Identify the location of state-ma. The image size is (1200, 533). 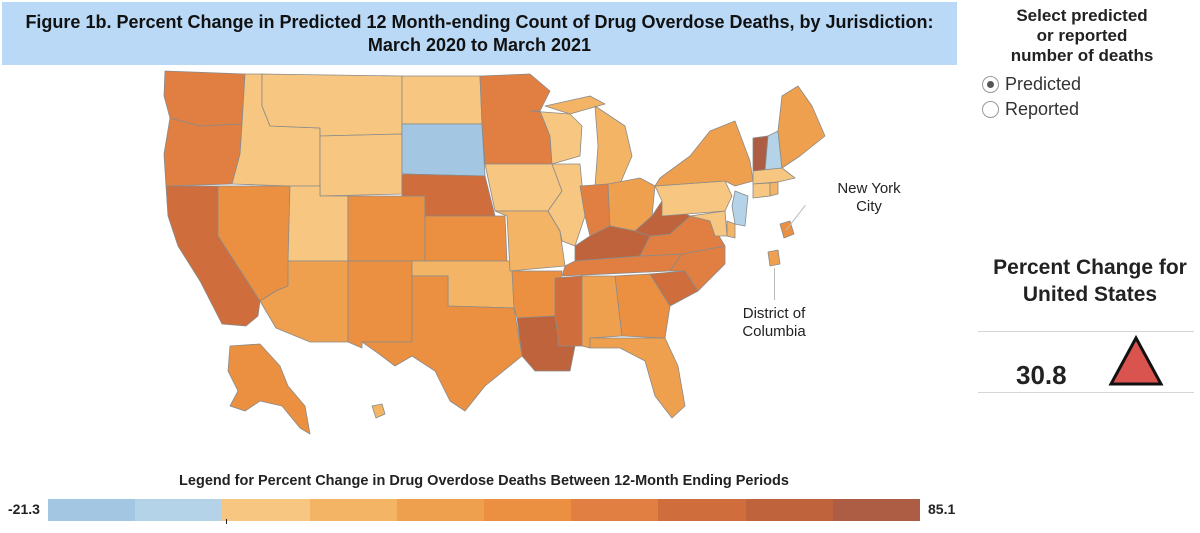
(774, 176).